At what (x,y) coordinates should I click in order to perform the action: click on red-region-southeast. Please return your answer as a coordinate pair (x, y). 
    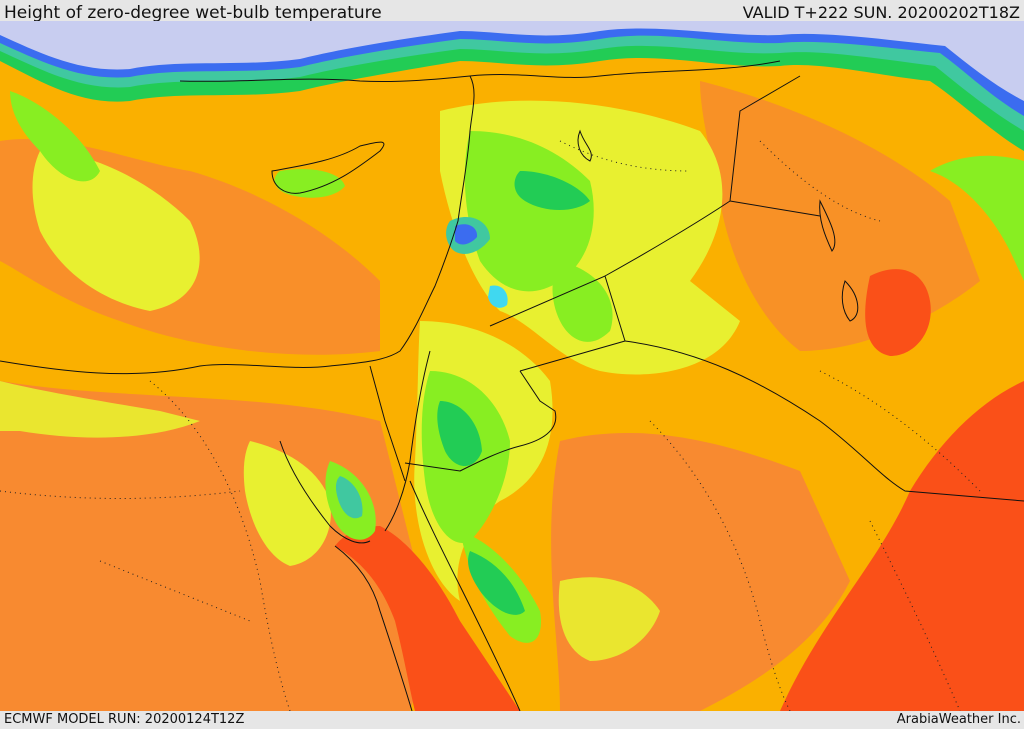
    Looking at the image, I should click on (902, 546).